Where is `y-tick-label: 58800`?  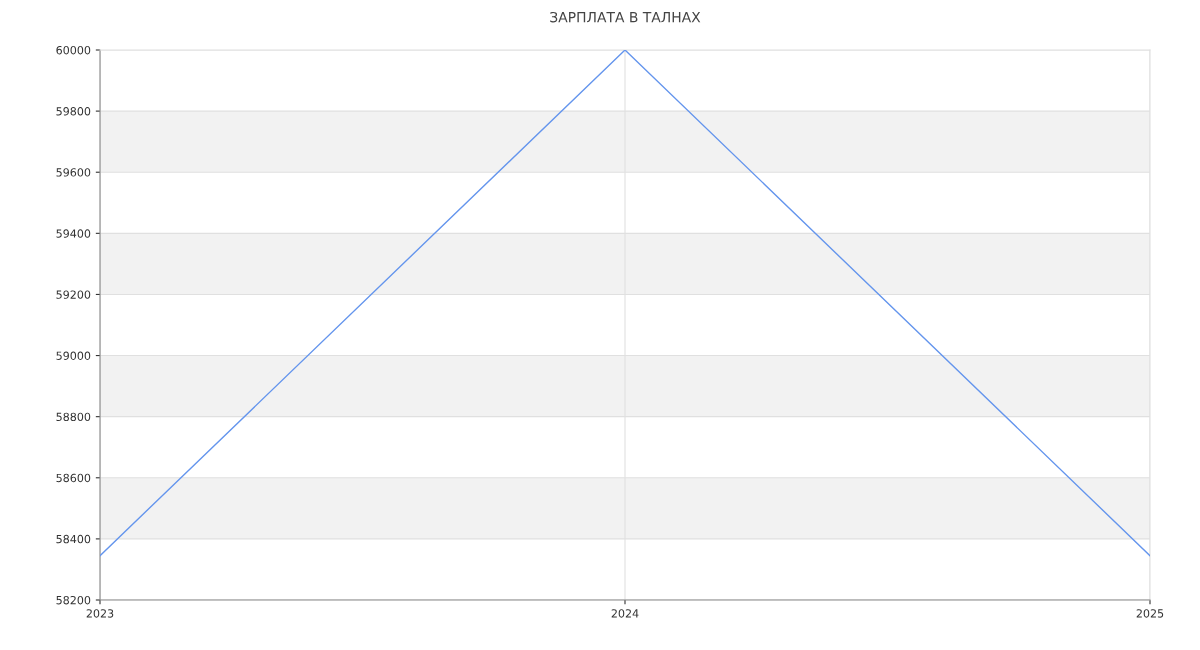
y-tick-label: 58800 is located at coordinates (73, 417).